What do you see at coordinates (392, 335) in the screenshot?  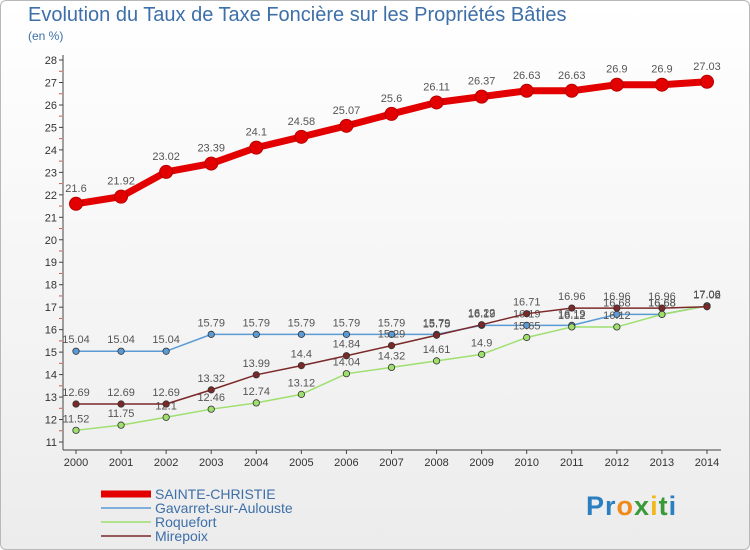 I see `data-label: 15.29` at bounding box center [392, 335].